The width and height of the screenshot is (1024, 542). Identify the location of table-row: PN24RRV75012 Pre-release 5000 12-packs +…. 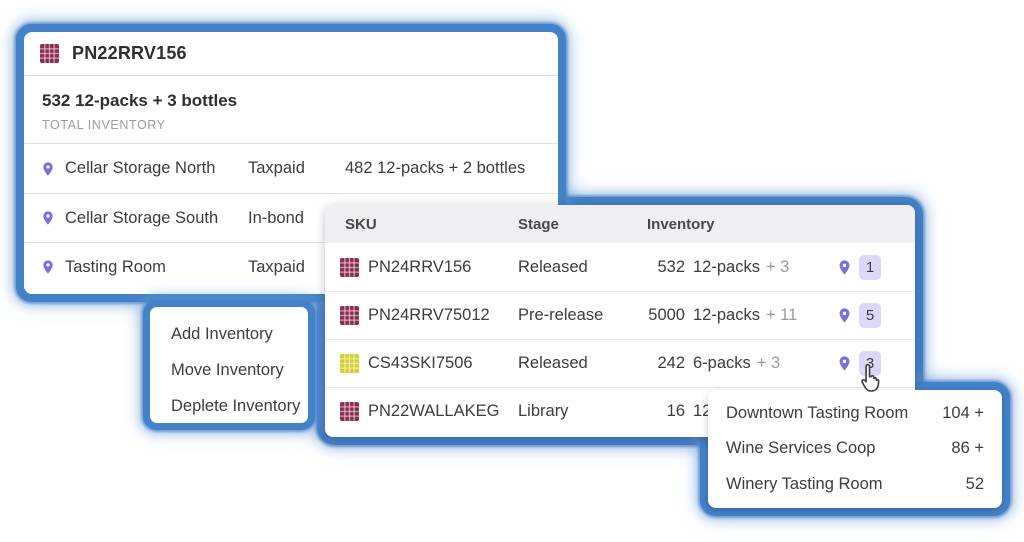
(620, 315).